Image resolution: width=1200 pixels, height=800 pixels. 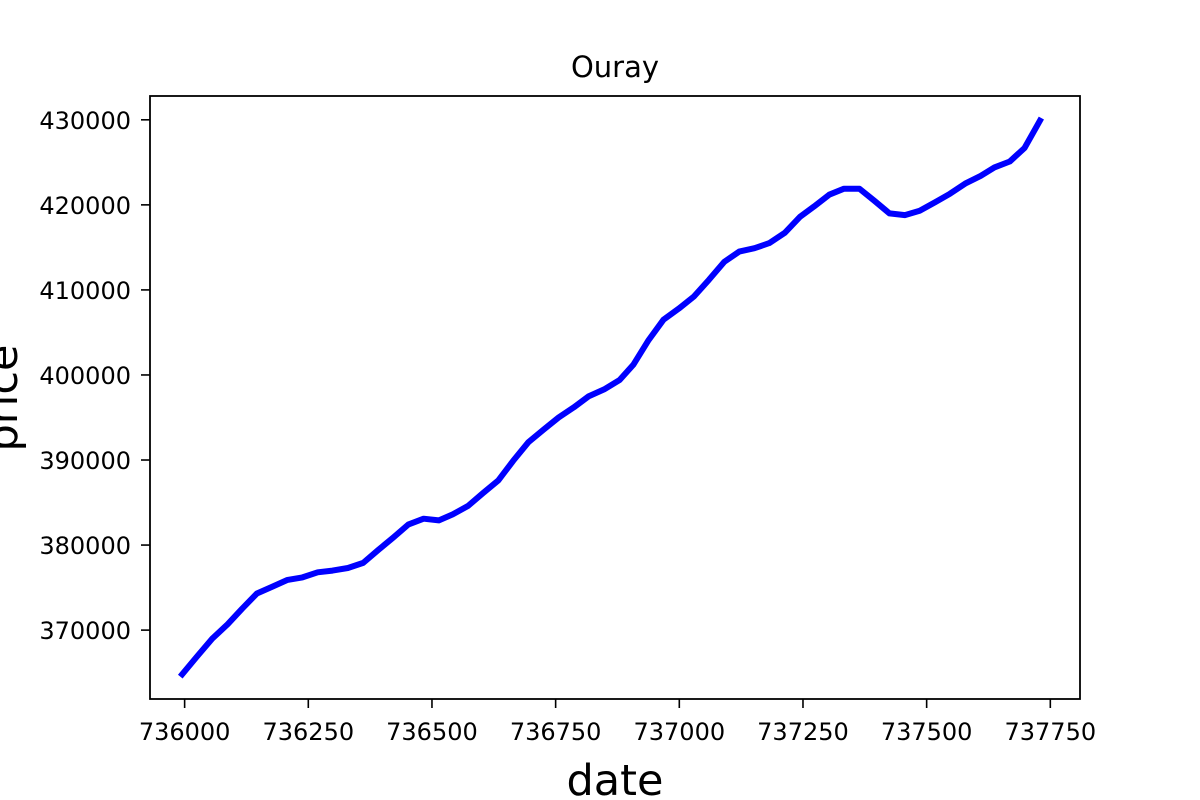 What do you see at coordinates (308, 732) in the screenshot?
I see `x-tick-label: 736250` at bounding box center [308, 732].